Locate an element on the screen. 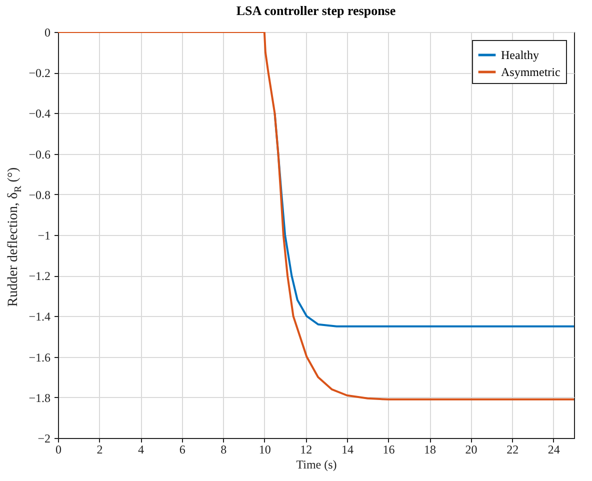 The height and width of the screenshot is (481, 592). x-tick-label: 4 is located at coordinates (141, 449).